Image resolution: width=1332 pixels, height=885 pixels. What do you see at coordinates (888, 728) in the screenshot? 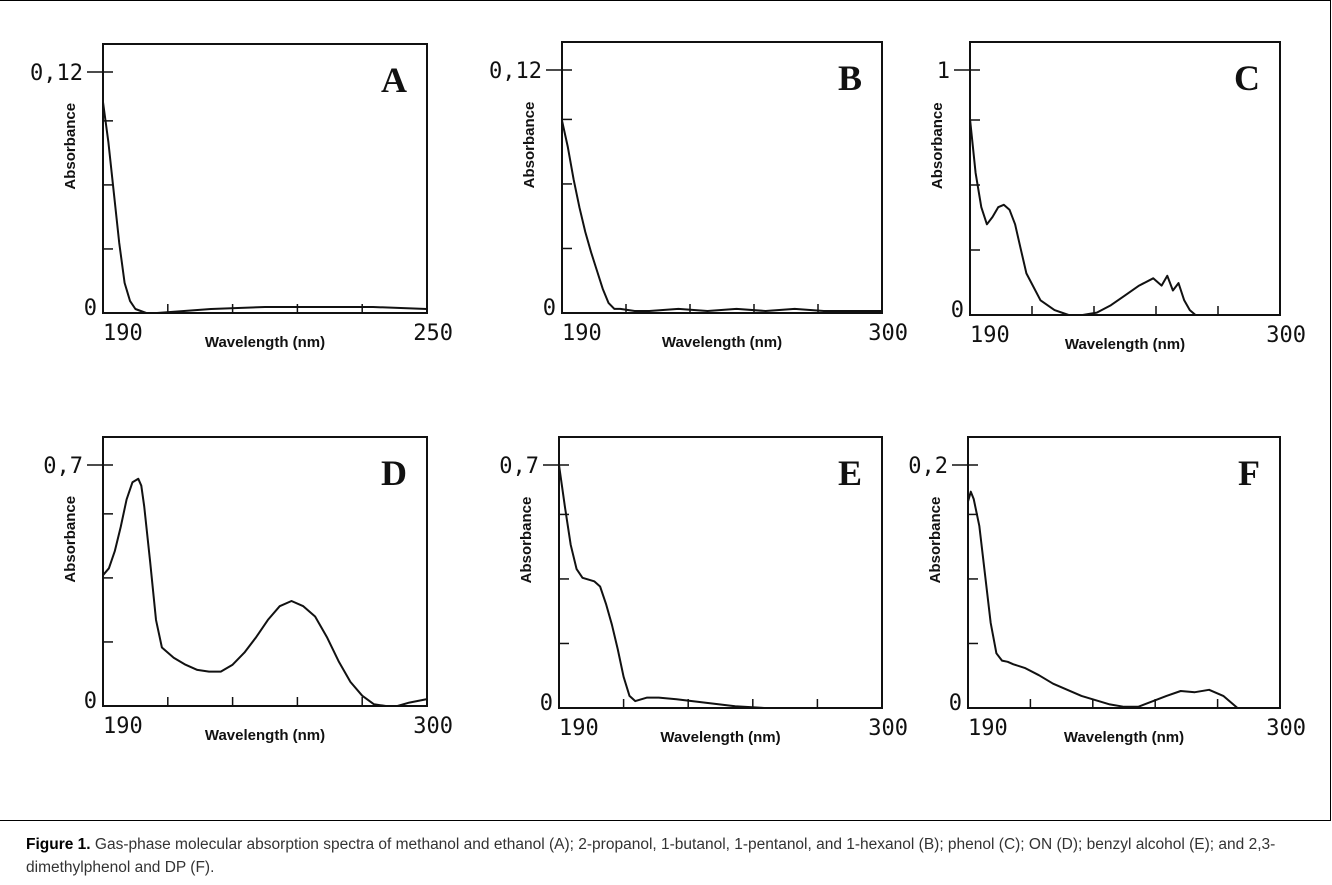
I see `x-tick-label-max-e: 300` at bounding box center [888, 728].